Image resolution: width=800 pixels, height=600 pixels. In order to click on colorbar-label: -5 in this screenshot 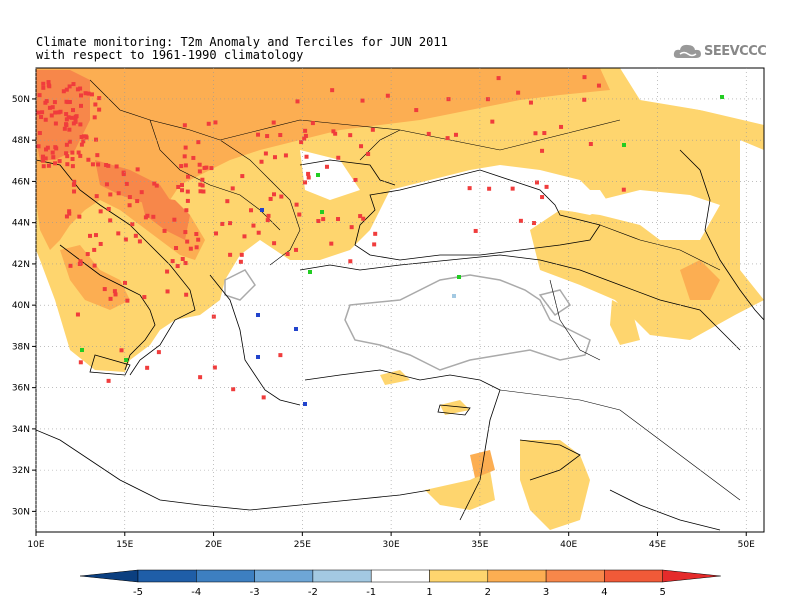, I will do `click(138, 592)`.